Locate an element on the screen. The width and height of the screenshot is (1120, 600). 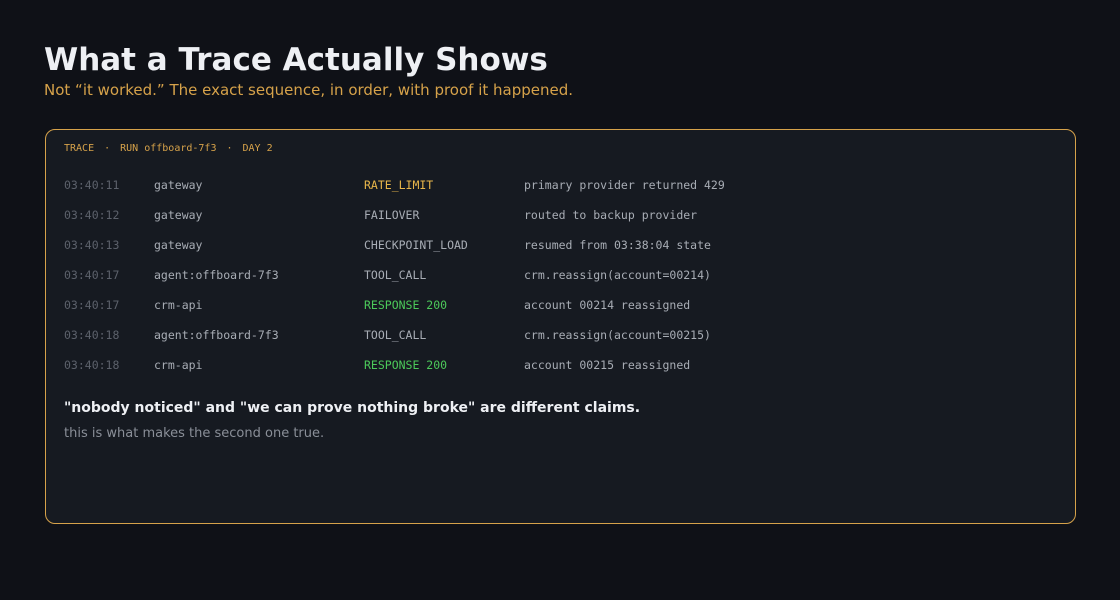
detail: routed to backup provider is located at coordinates (611, 215).